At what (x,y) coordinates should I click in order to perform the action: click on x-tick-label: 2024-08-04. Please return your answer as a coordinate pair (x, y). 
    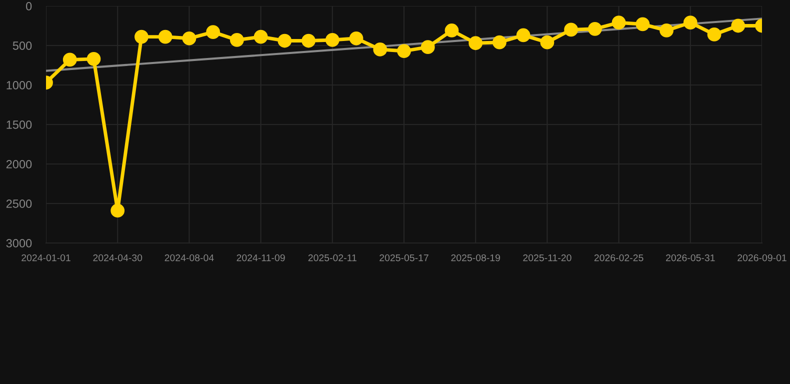
    Looking at the image, I should click on (189, 258).